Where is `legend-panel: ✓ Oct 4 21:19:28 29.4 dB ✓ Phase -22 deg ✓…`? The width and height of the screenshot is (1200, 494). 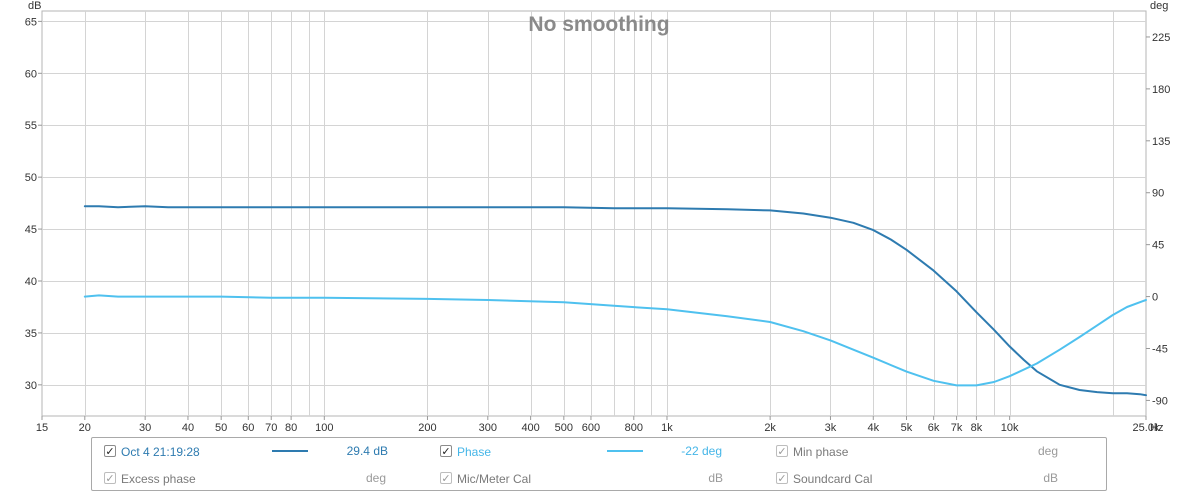 legend-panel: ✓ Oct 4 21:19:28 29.4 dB ✓ Phase -22 deg ✓… is located at coordinates (599, 464).